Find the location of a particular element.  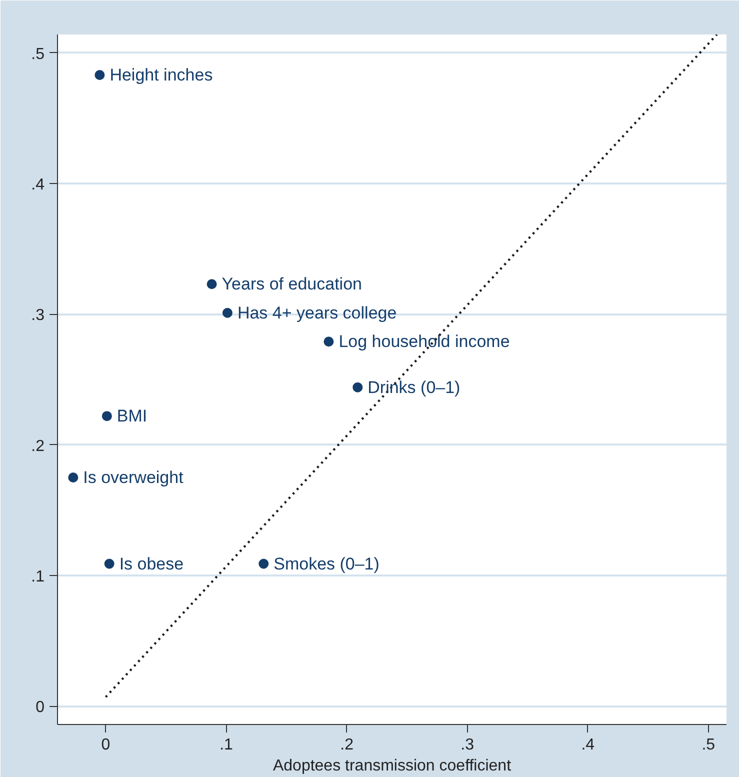

y-tick-label: .2 is located at coordinates (38, 446).